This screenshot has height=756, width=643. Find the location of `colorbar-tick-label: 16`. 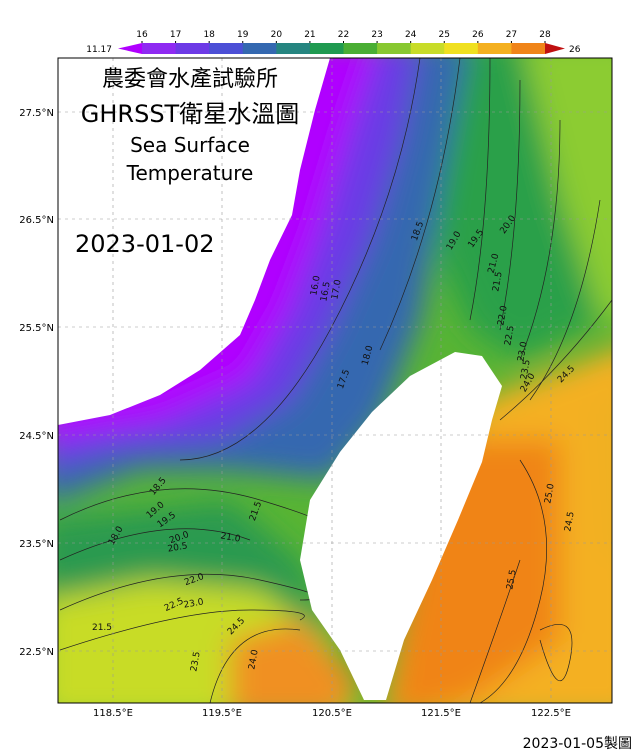

colorbar-tick-label: 16 is located at coordinates (142, 35).